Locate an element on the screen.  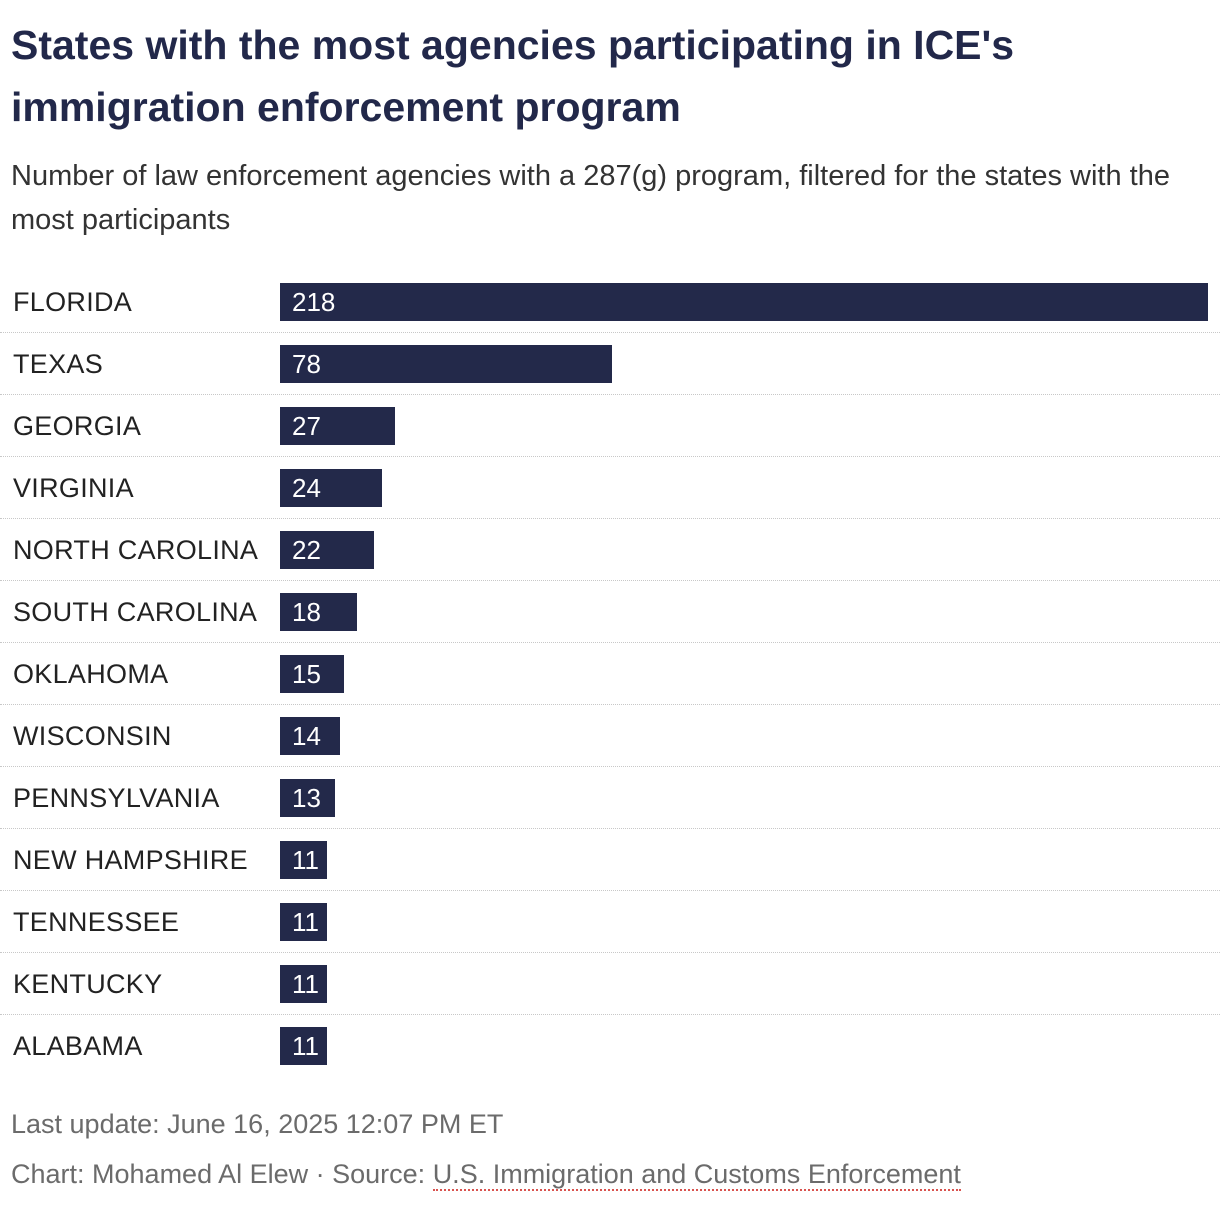
bar-value-label: 15 is located at coordinates (306, 674).